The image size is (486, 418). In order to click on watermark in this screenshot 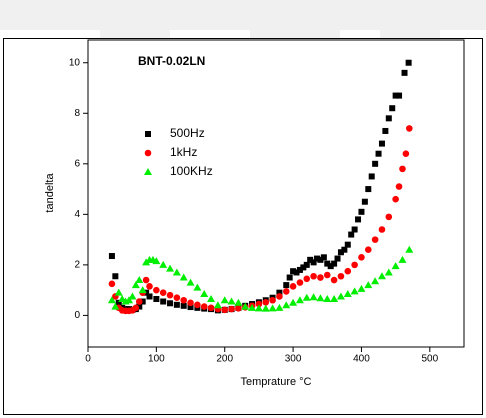, I will do `click(243, 27)`.